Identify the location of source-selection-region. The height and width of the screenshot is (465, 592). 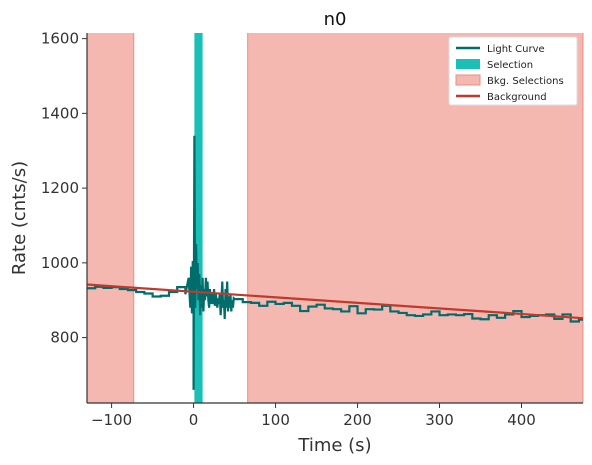
(198, 218).